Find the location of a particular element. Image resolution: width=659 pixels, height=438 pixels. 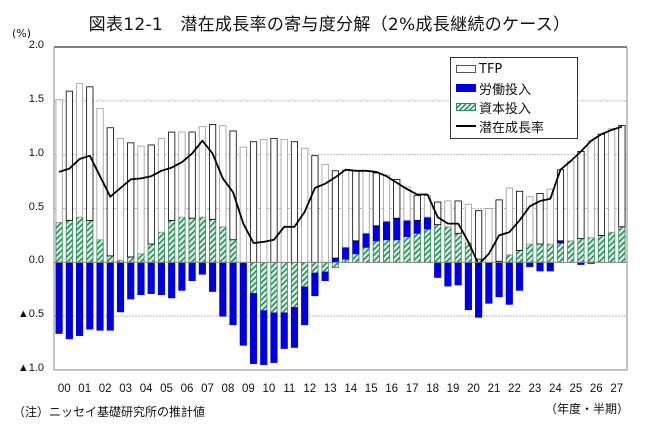

x-tick-label: 08 is located at coordinates (228, 389).